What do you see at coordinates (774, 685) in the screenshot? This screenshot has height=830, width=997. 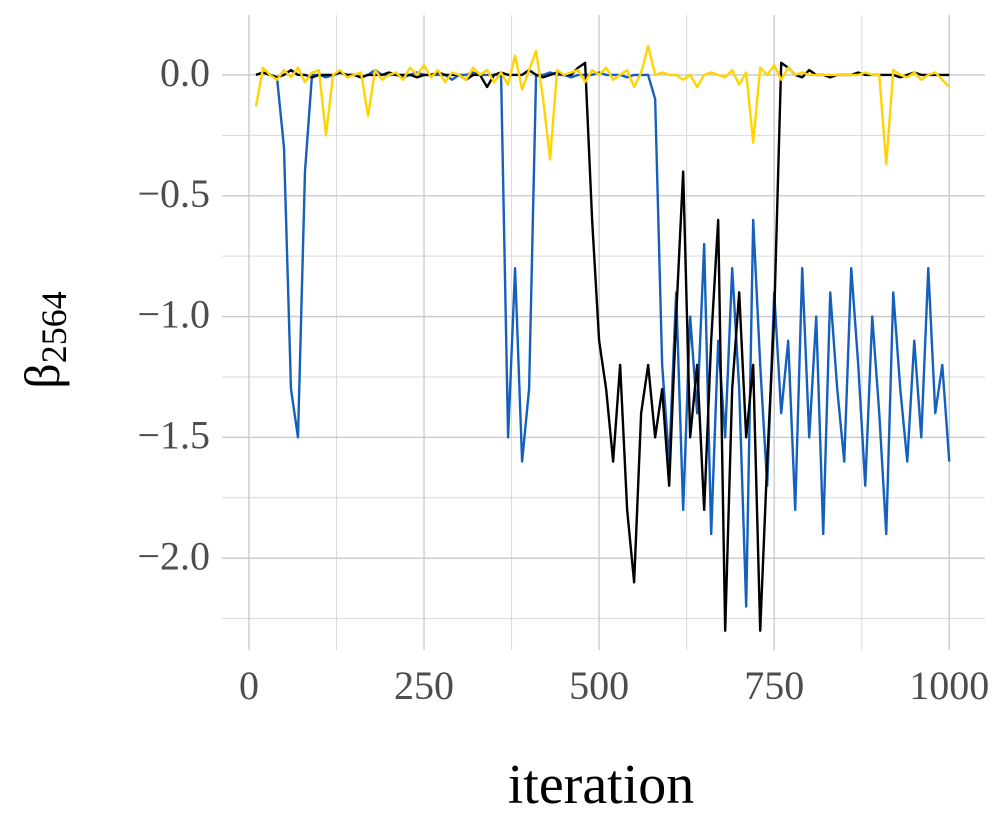 I see `x-tick-label: 750` at bounding box center [774, 685].